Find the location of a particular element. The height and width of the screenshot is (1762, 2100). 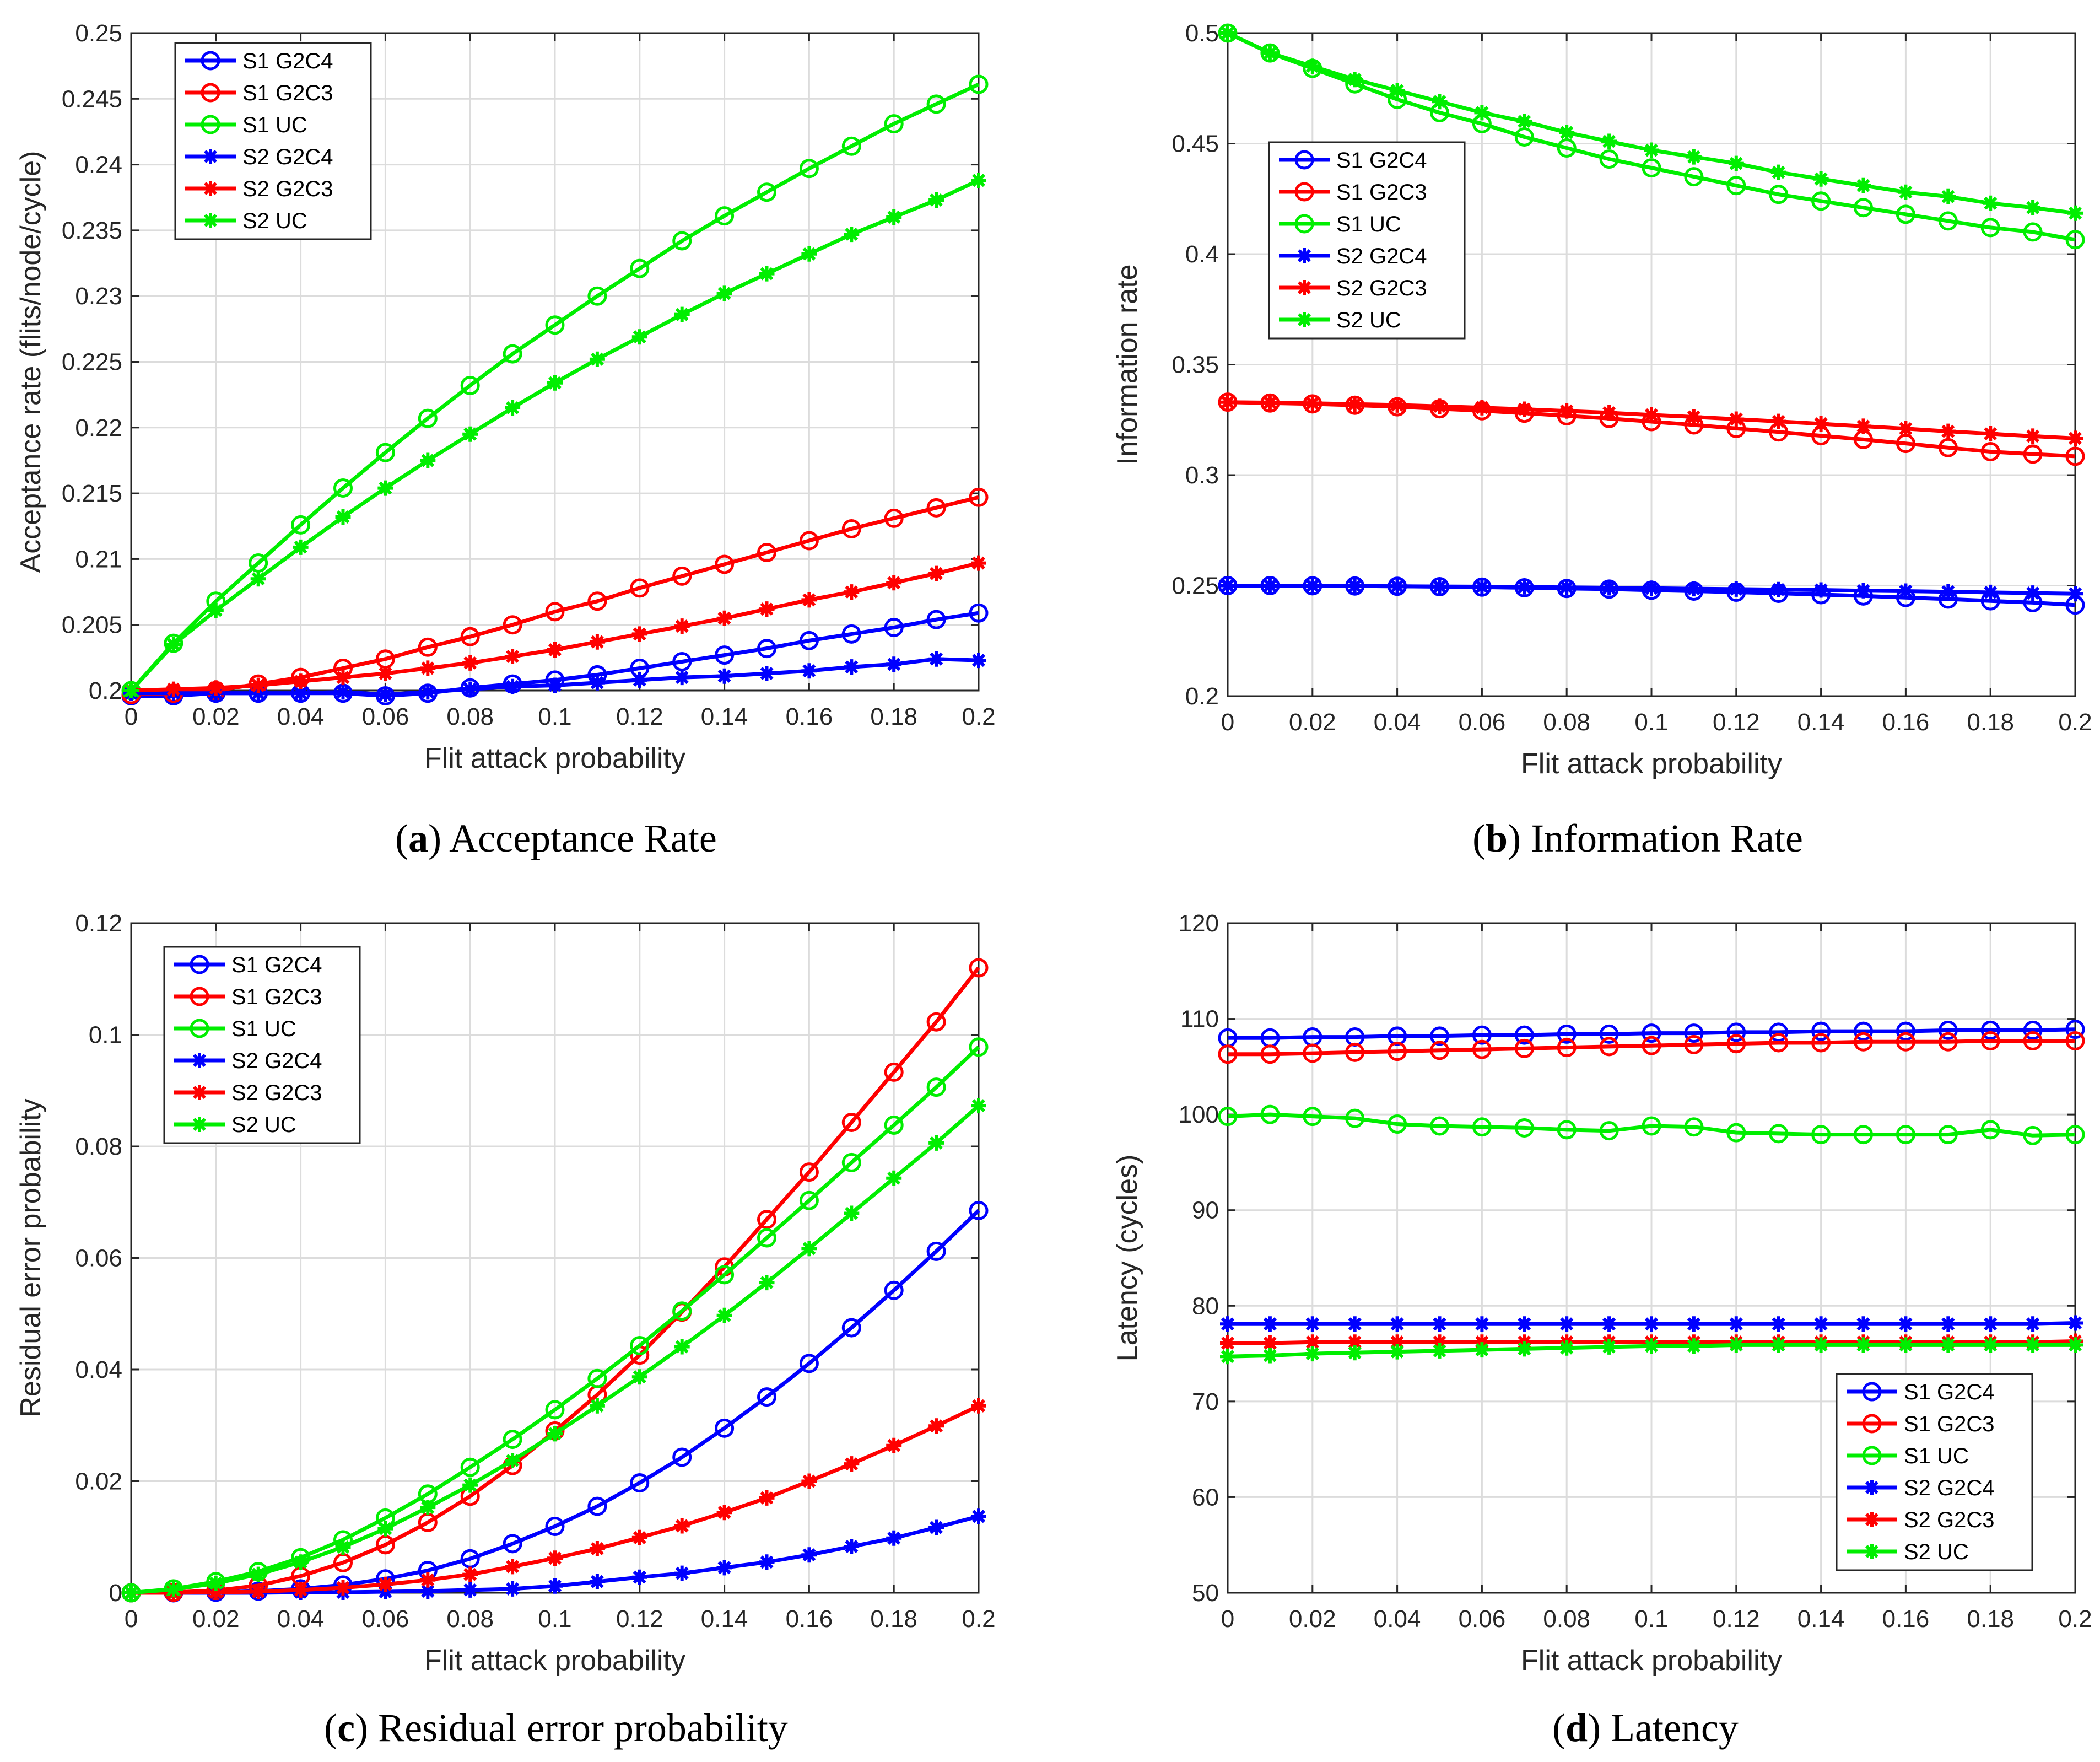

caption-text: Latency is located at coordinates (1675, 1728).